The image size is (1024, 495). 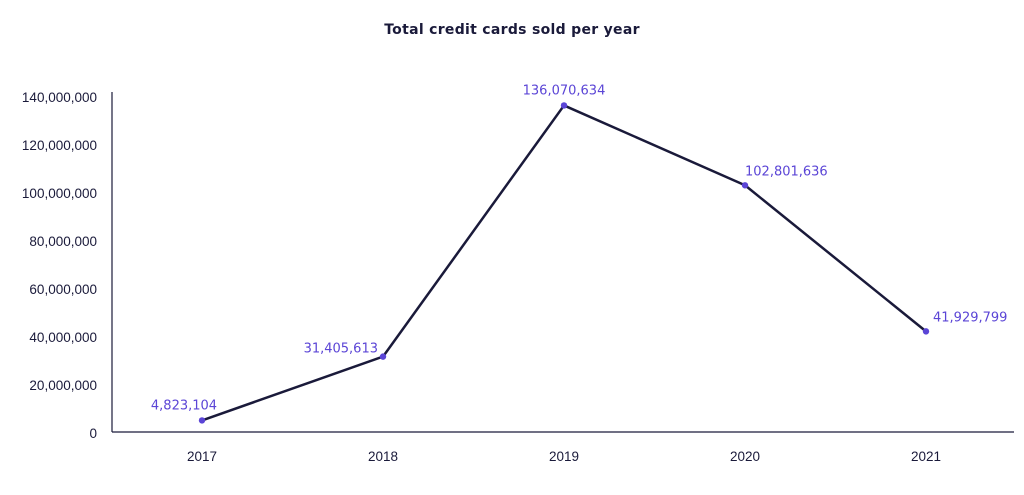 I want to click on x-tick-label: 2019, so click(x=564, y=456).